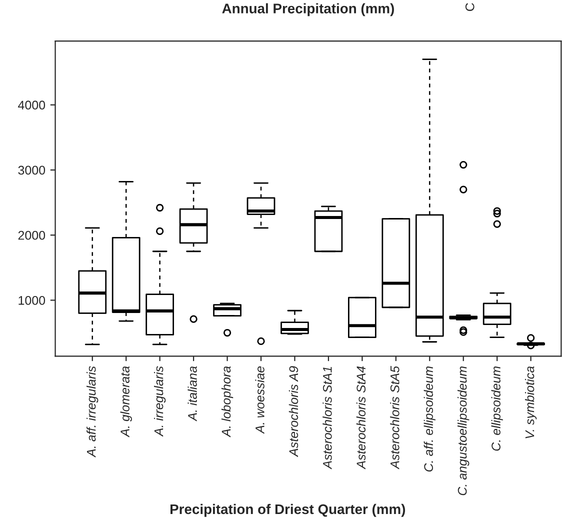 This screenshot has width=564, height=520. Describe the element at coordinates (32, 235) in the screenshot. I see `y-tick-label: 2000` at that location.